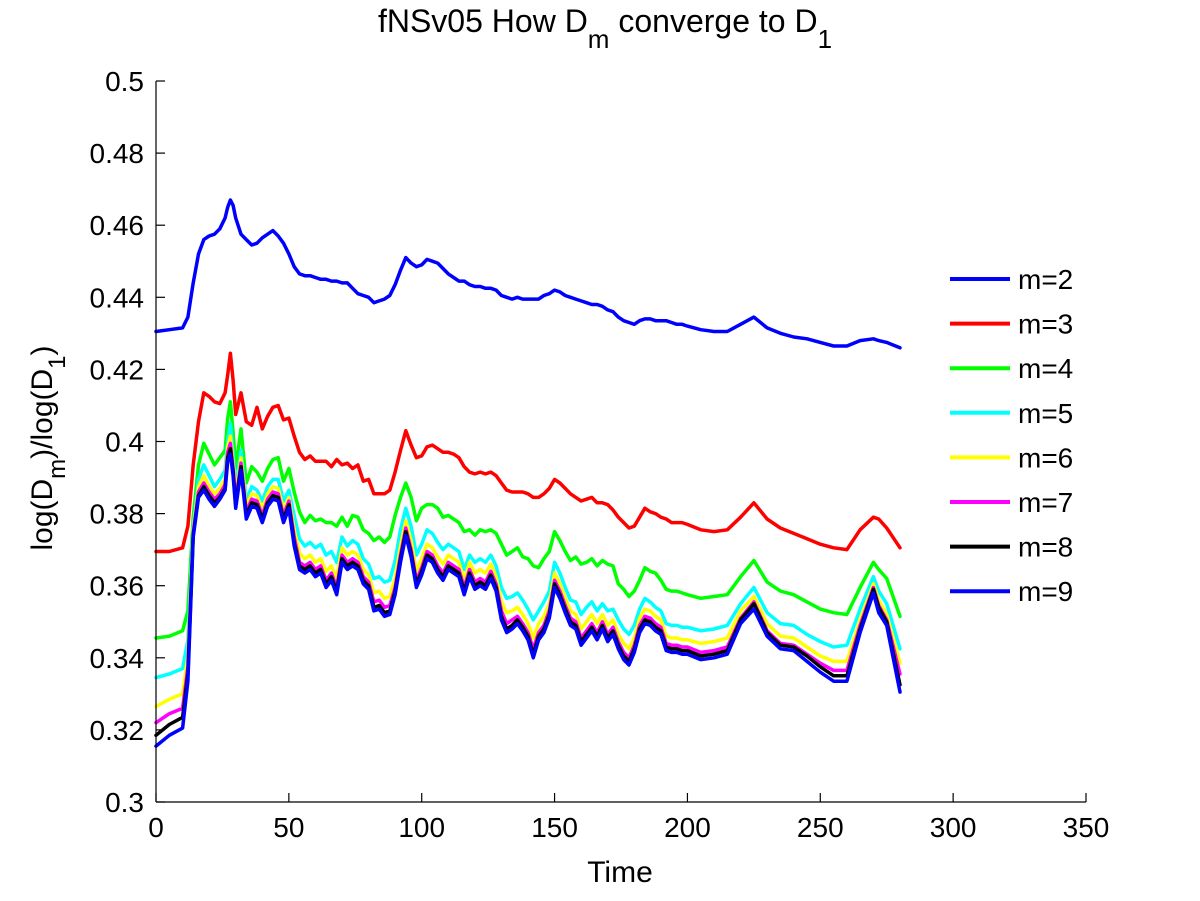 The image size is (1200, 901). What do you see at coordinates (820, 827) in the screenshot?
I see `x-tick-label: 250` at bounding box center [820, 827].